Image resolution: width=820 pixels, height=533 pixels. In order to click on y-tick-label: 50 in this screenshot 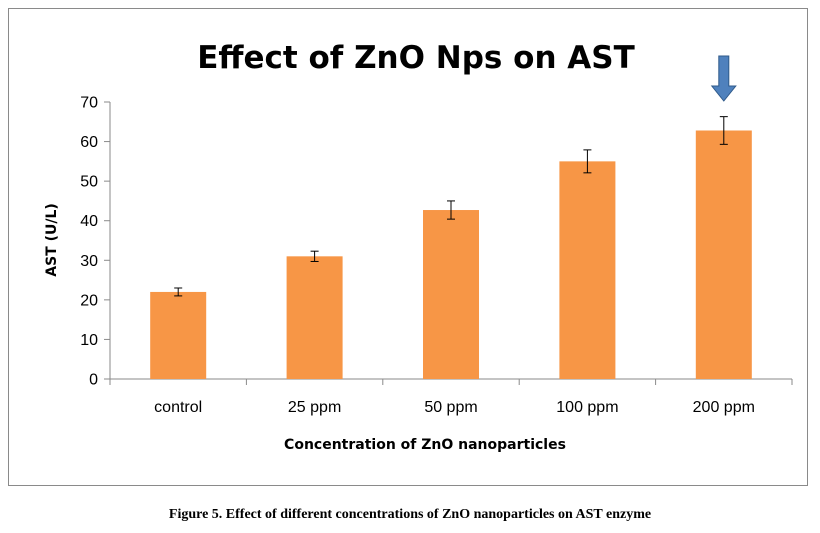, I will do `click(89, 182)`.